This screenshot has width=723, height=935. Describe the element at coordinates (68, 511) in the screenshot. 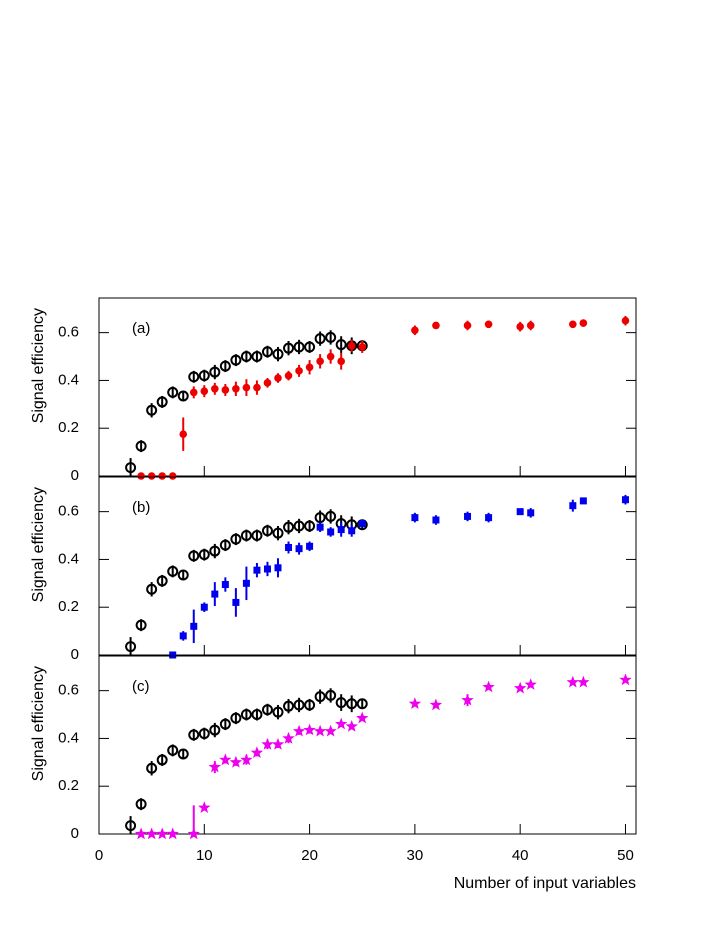

I see `y-tick-label: 0.6` at that location.